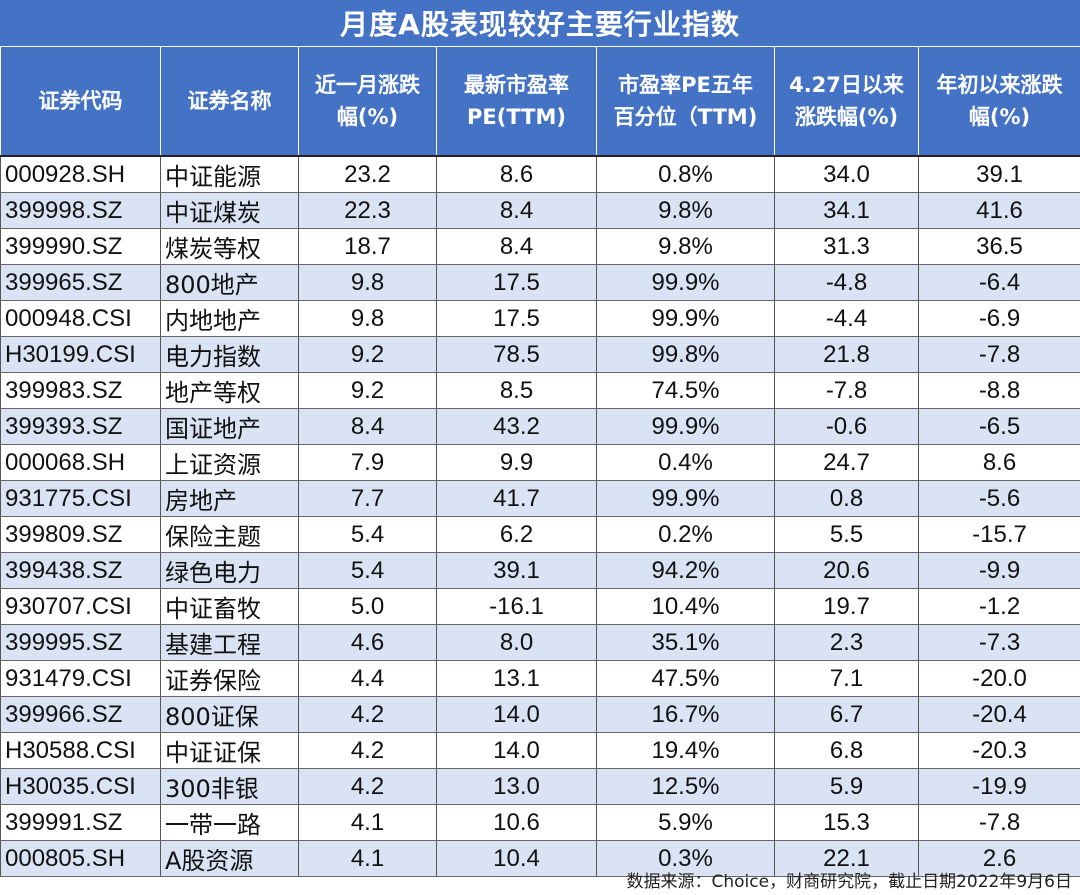  Describe the element at coordinates (516, 678) in the screenshot. I see `cell-pe: 13.1` at that location.